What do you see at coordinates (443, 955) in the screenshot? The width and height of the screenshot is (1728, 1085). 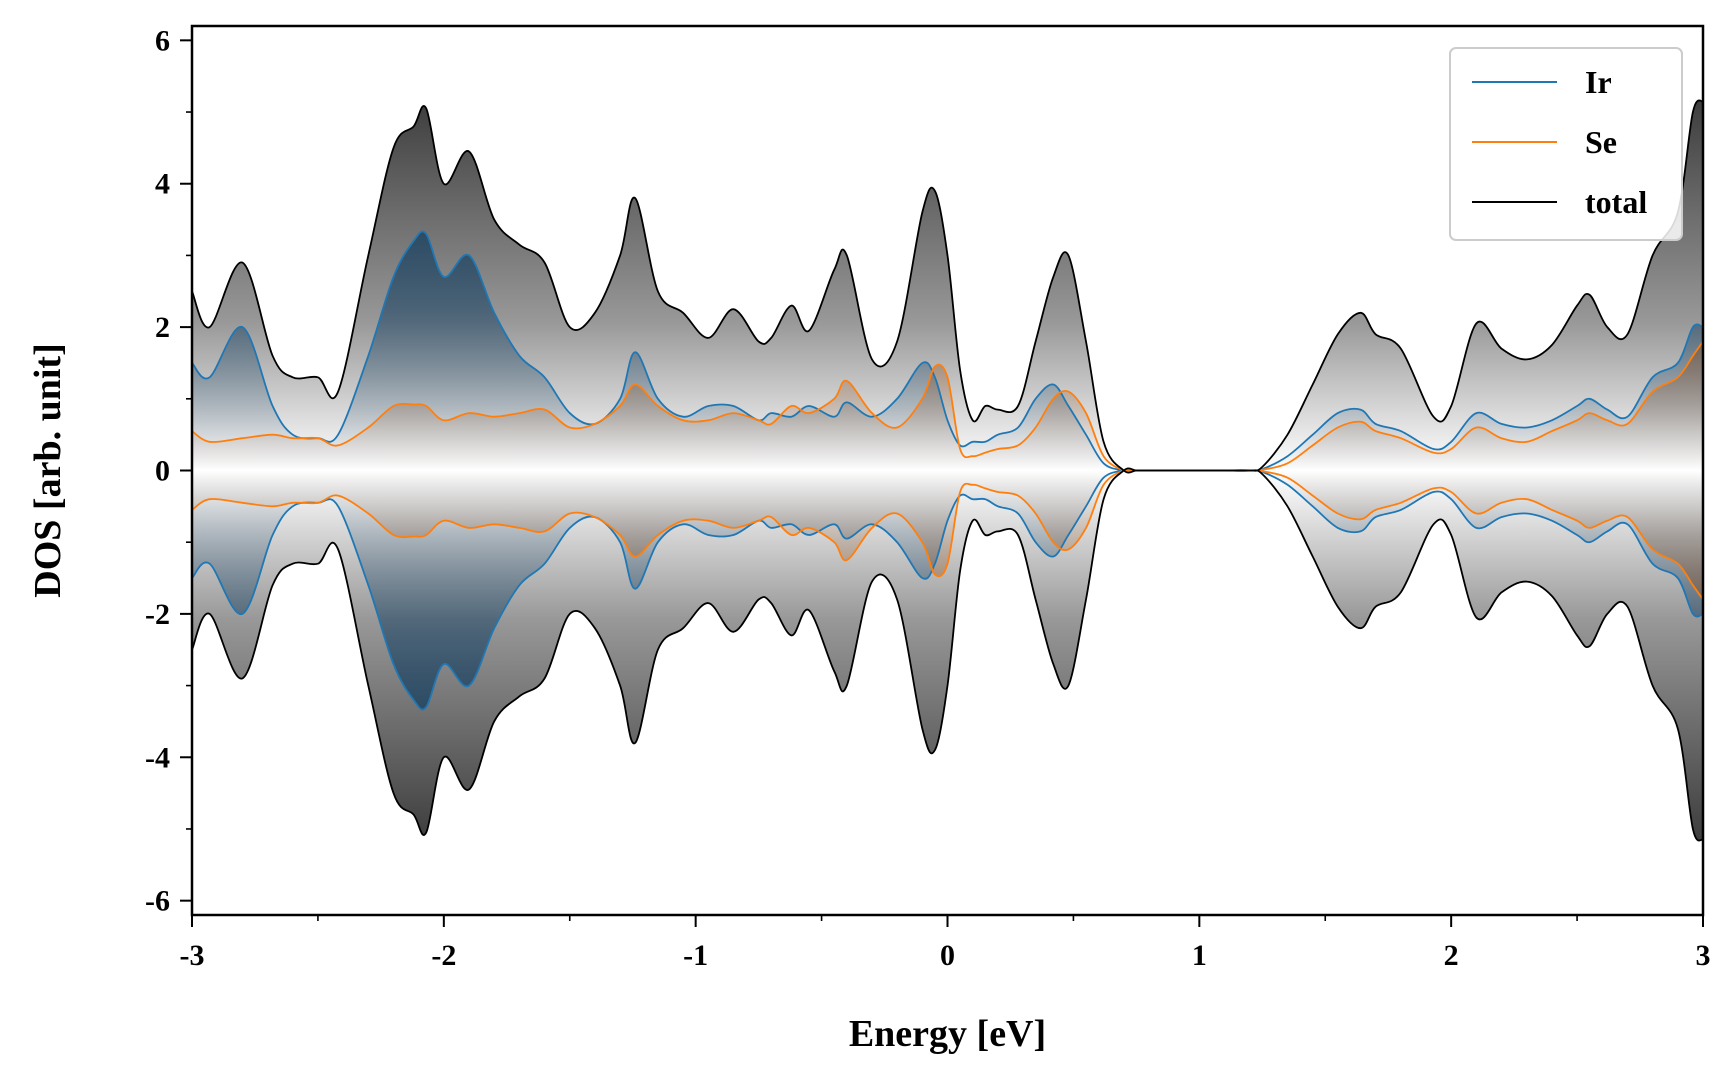 I see `x-tick-label: -2` at bounding box center [443, 955].